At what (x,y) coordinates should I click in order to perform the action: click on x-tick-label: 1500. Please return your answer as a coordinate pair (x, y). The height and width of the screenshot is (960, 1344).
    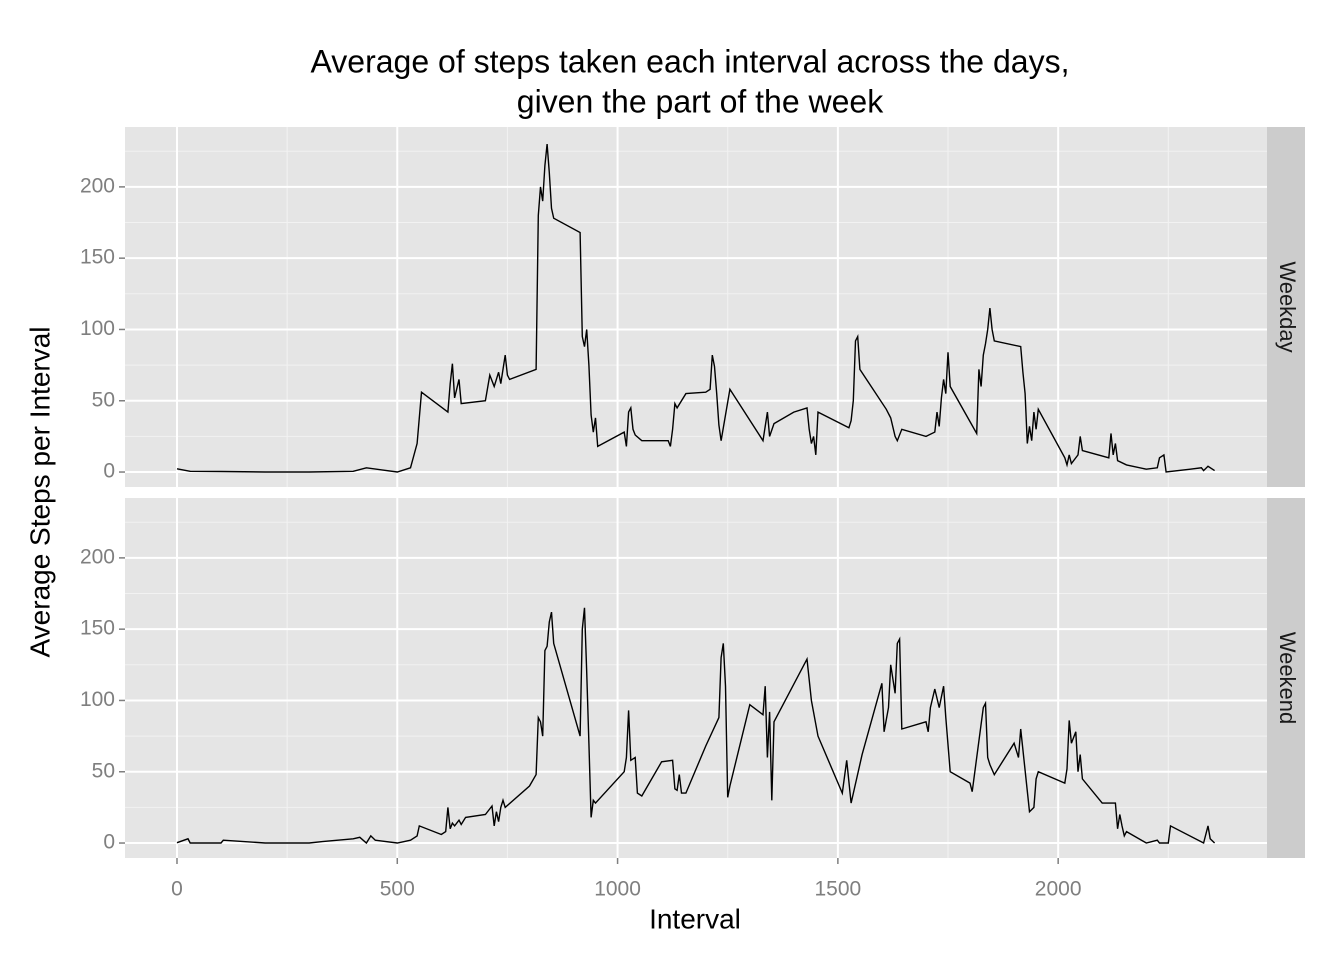
    Looking at the image, I should click on (838, 889).